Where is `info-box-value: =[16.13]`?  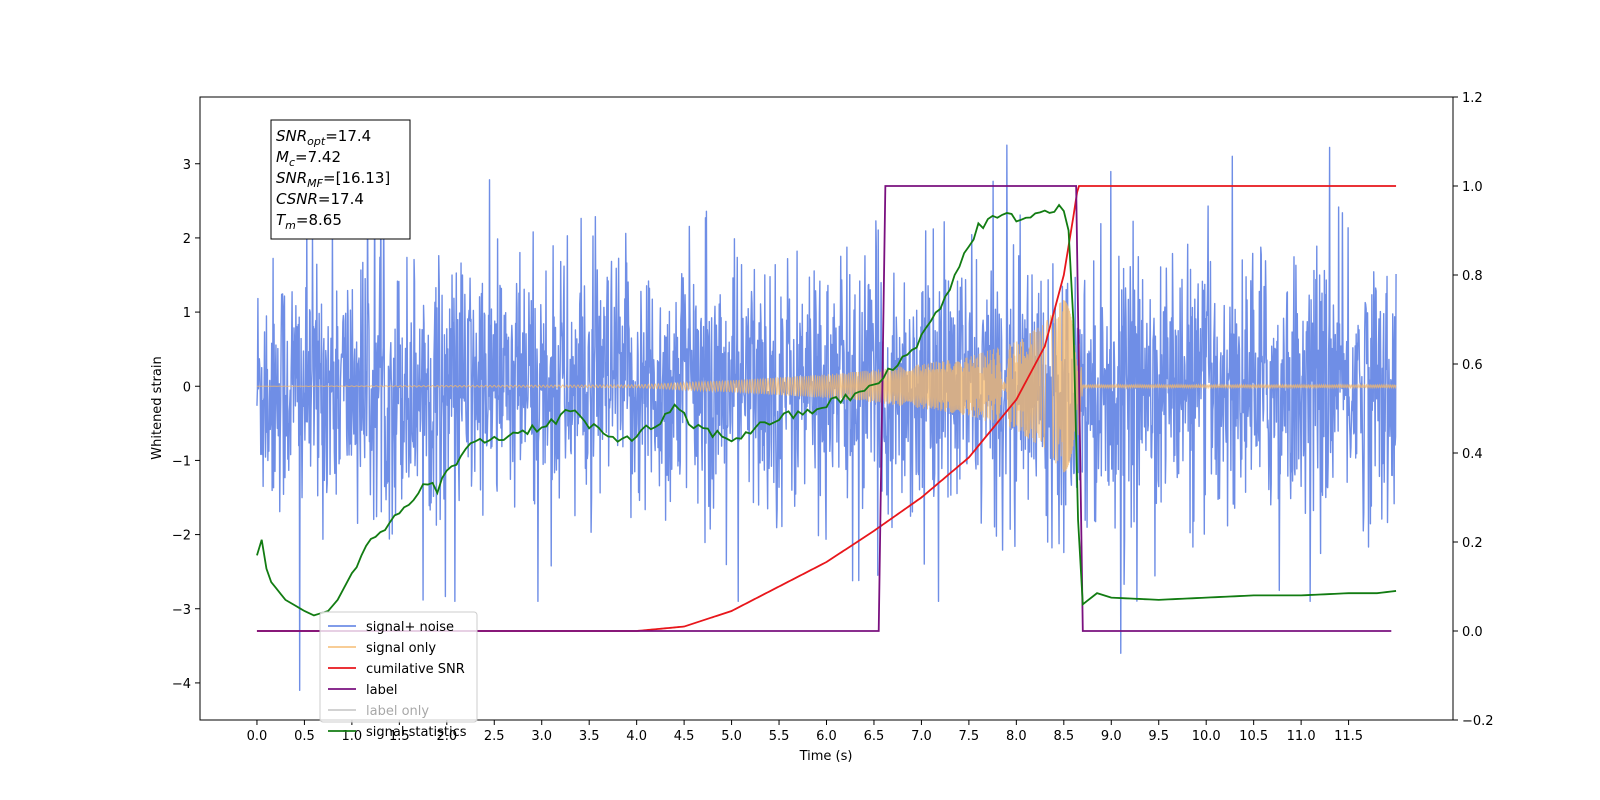
info-box-value: =[16.13] is located at coordinates (356, 178).